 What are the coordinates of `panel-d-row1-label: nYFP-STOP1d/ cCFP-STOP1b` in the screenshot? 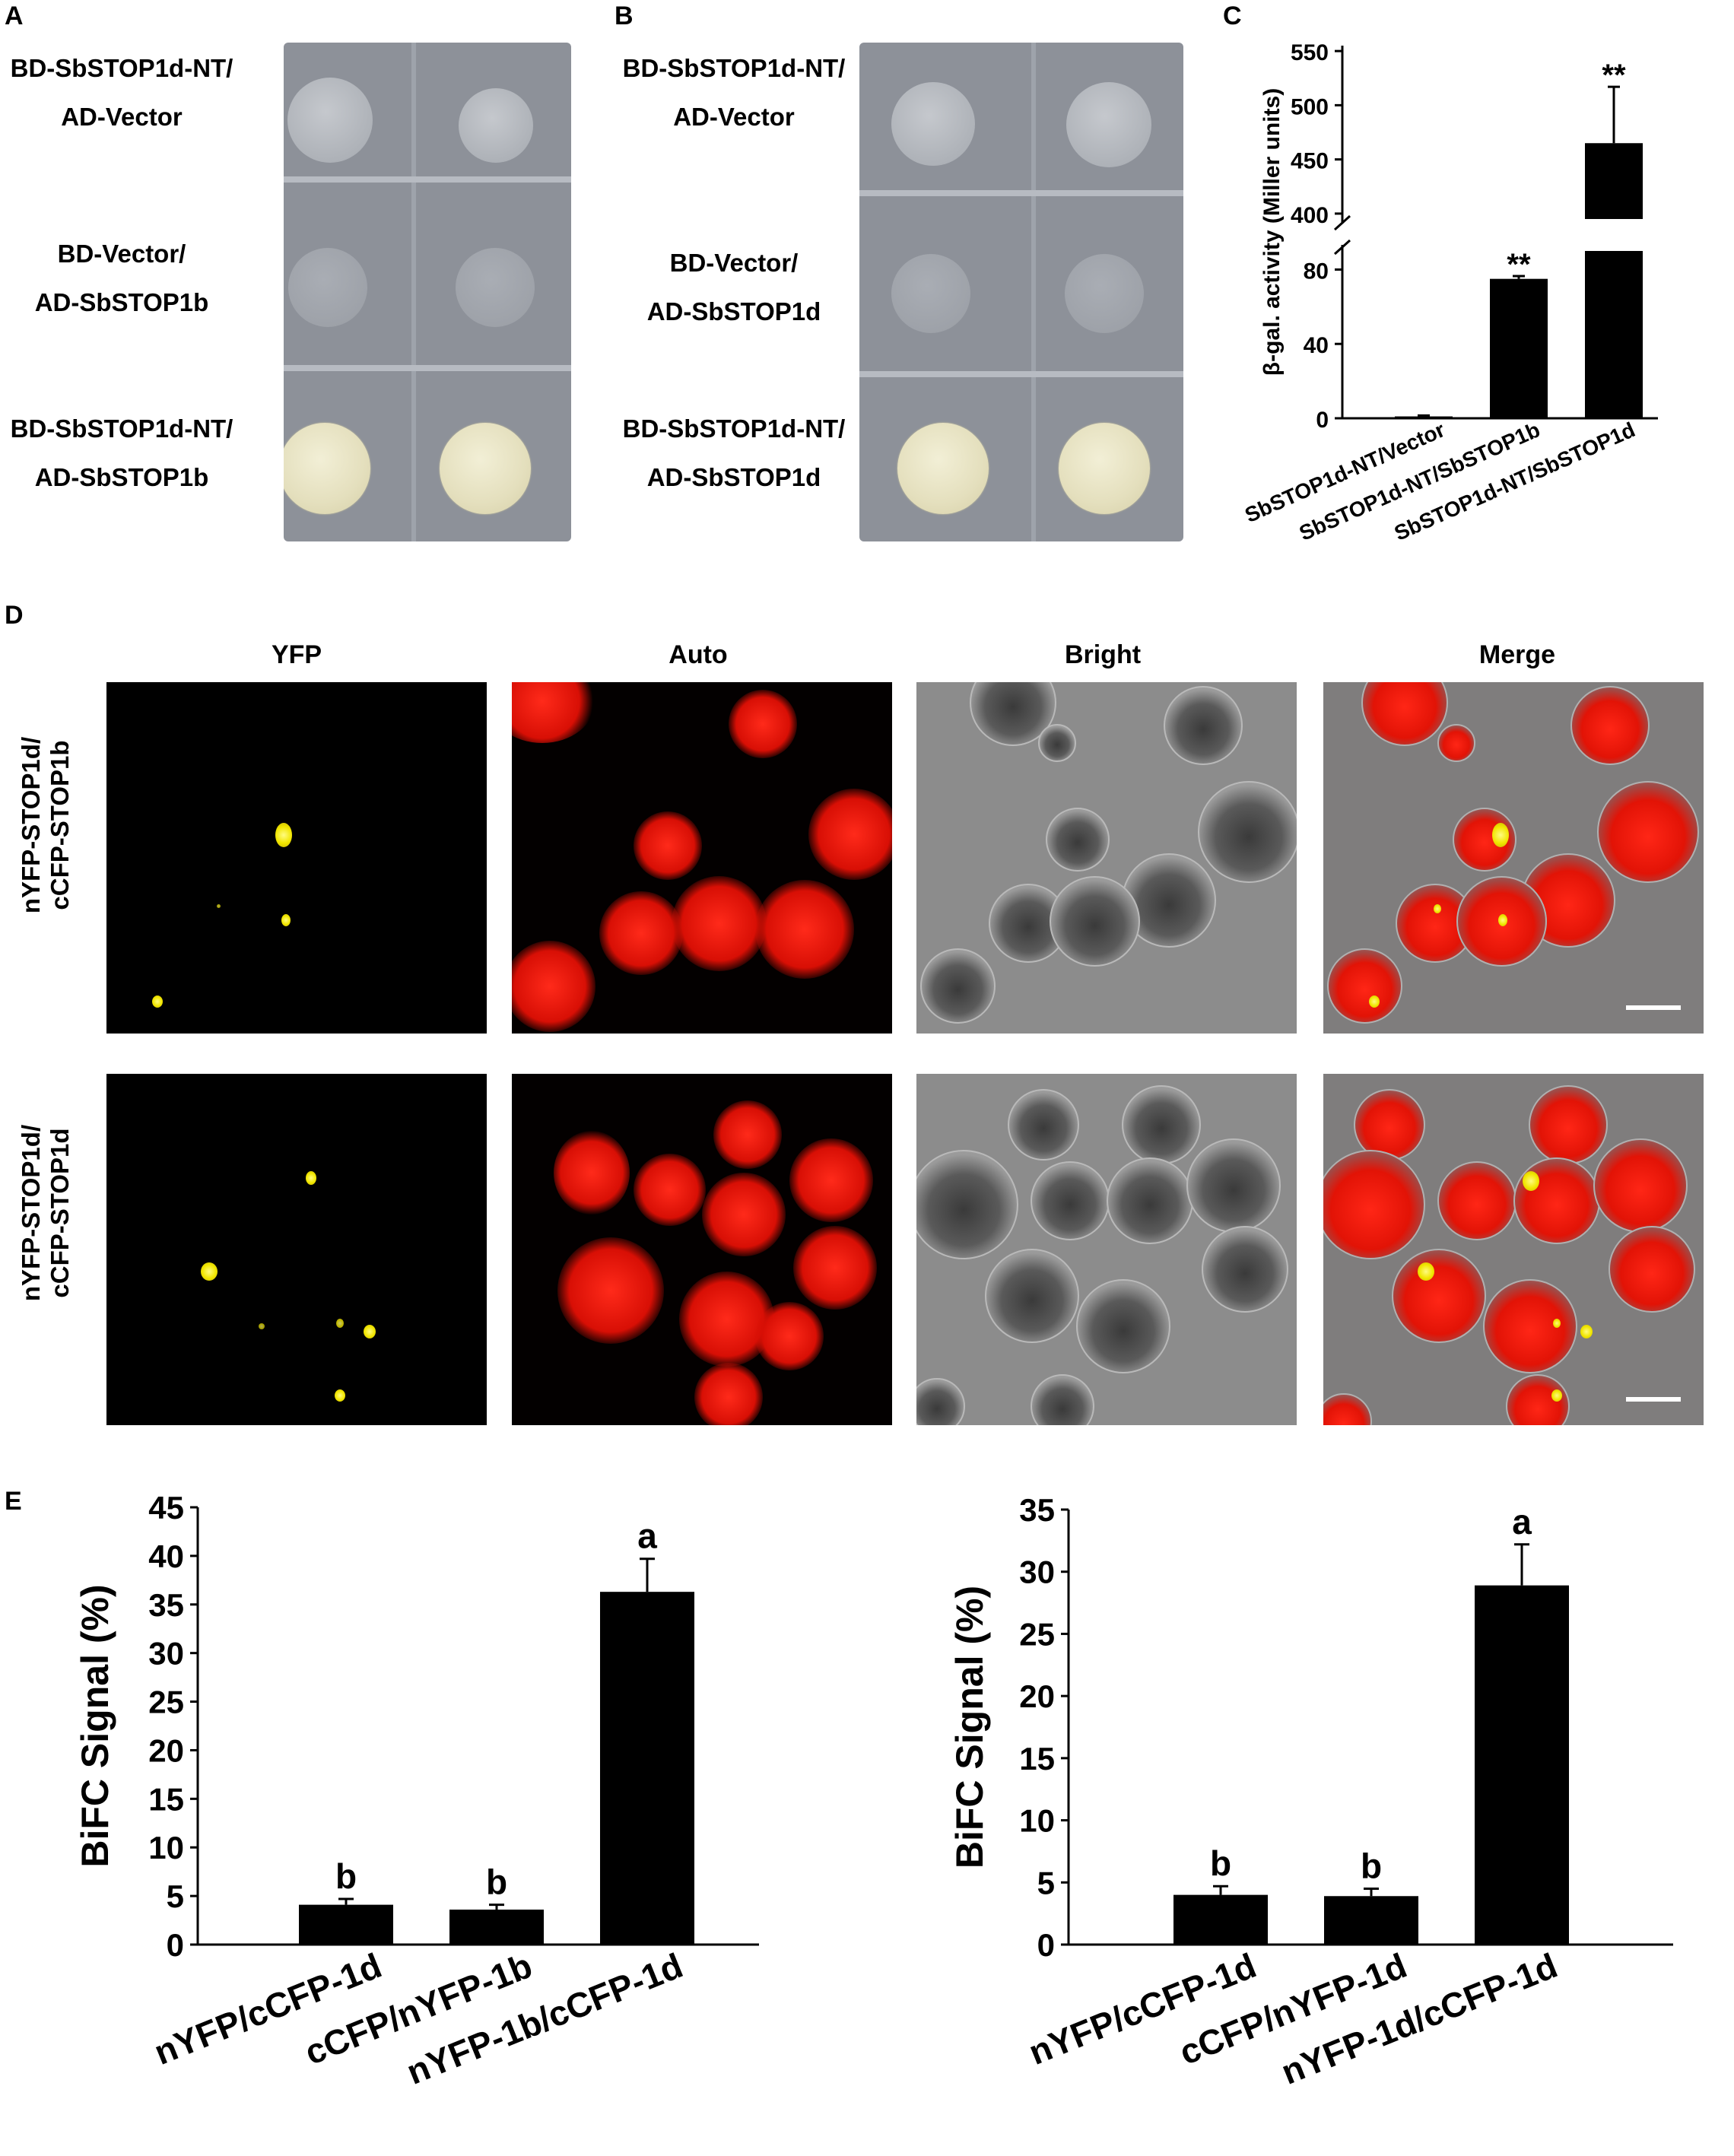 It's located at (46, 825).